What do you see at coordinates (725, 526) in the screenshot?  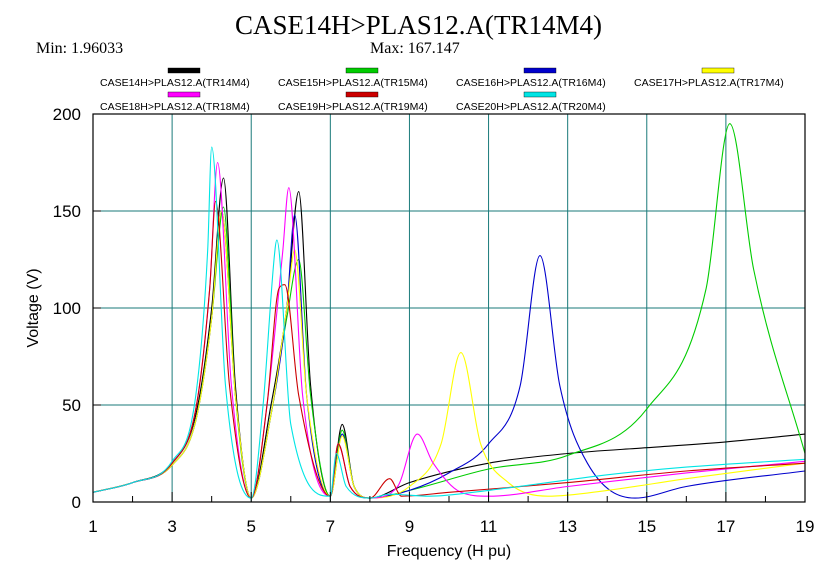 I see `x-tick-label: 17` at bounding box center [725, 526].